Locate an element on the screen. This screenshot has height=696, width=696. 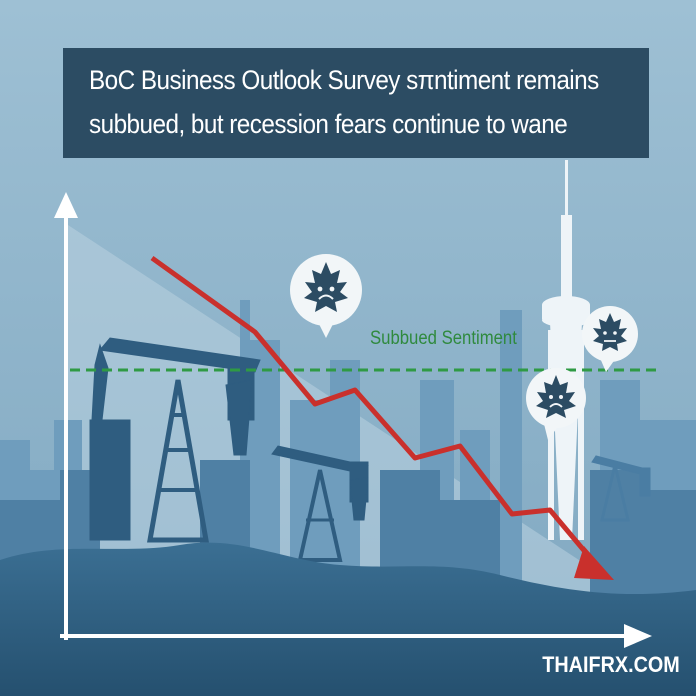
sentiment-label: Subbued Sentiment is located at coordinates (443, 338).